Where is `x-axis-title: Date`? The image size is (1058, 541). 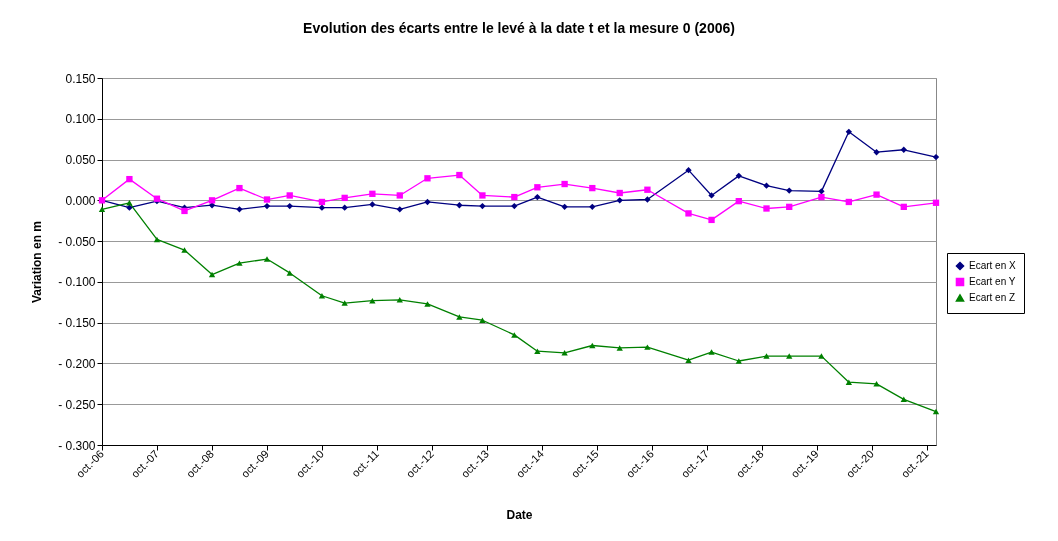
x-axis-title: Date is located at coordinates (519, 514).